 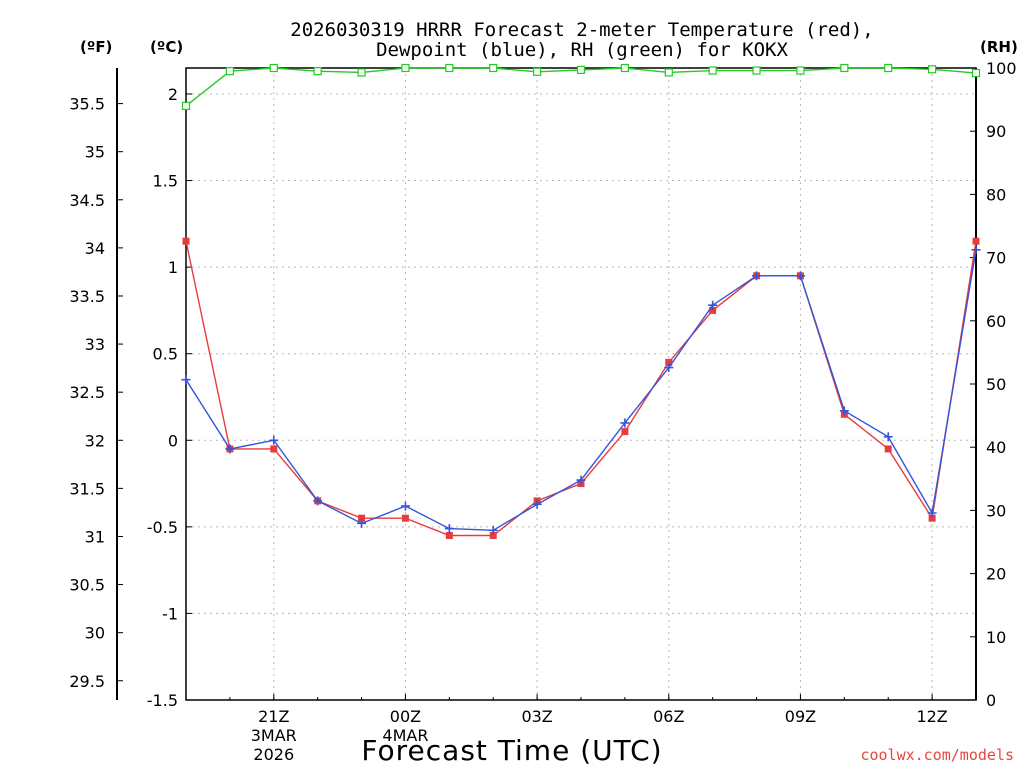 What do you see at coordinates (536, 716) in the screenshot?
I see `tick-label-x: 03Z` at bounding box center [536, 716].